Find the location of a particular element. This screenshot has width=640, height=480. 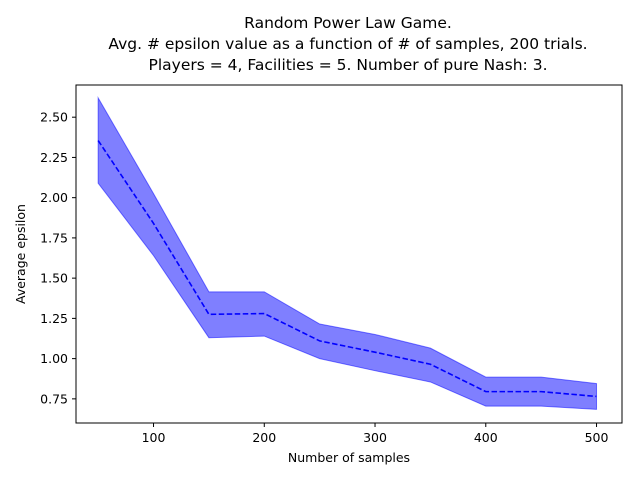

y-tick-label: 0.75 is located at coordinates (54, 398).